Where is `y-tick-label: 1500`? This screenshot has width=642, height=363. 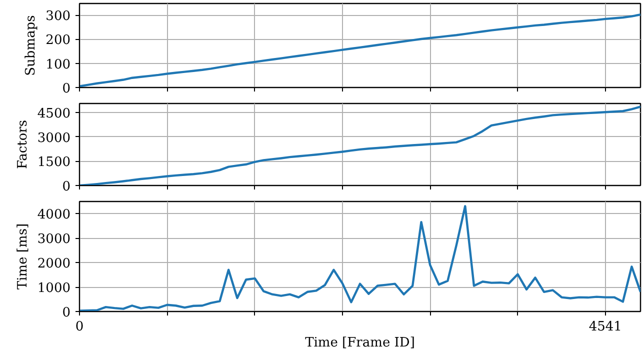
y-tick-label: 1500 is located at coordinates (54, 162).